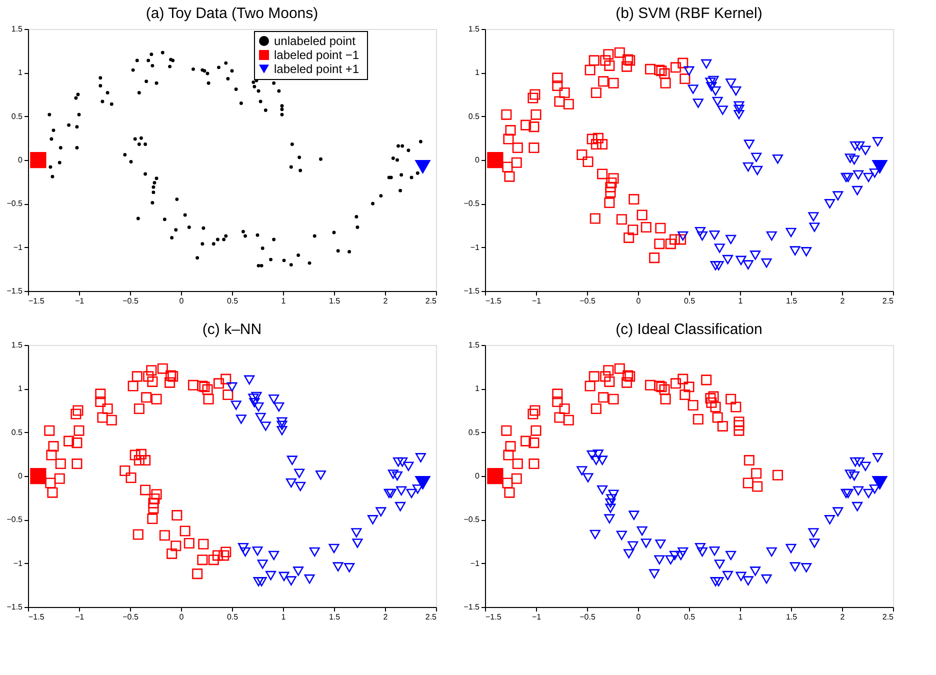 The height and width of the screenshot is (675, 936). Describe the element at coordinates (689, 329) in the screenshot. I see `chart-title: (c) Ideal Classification` at that location.